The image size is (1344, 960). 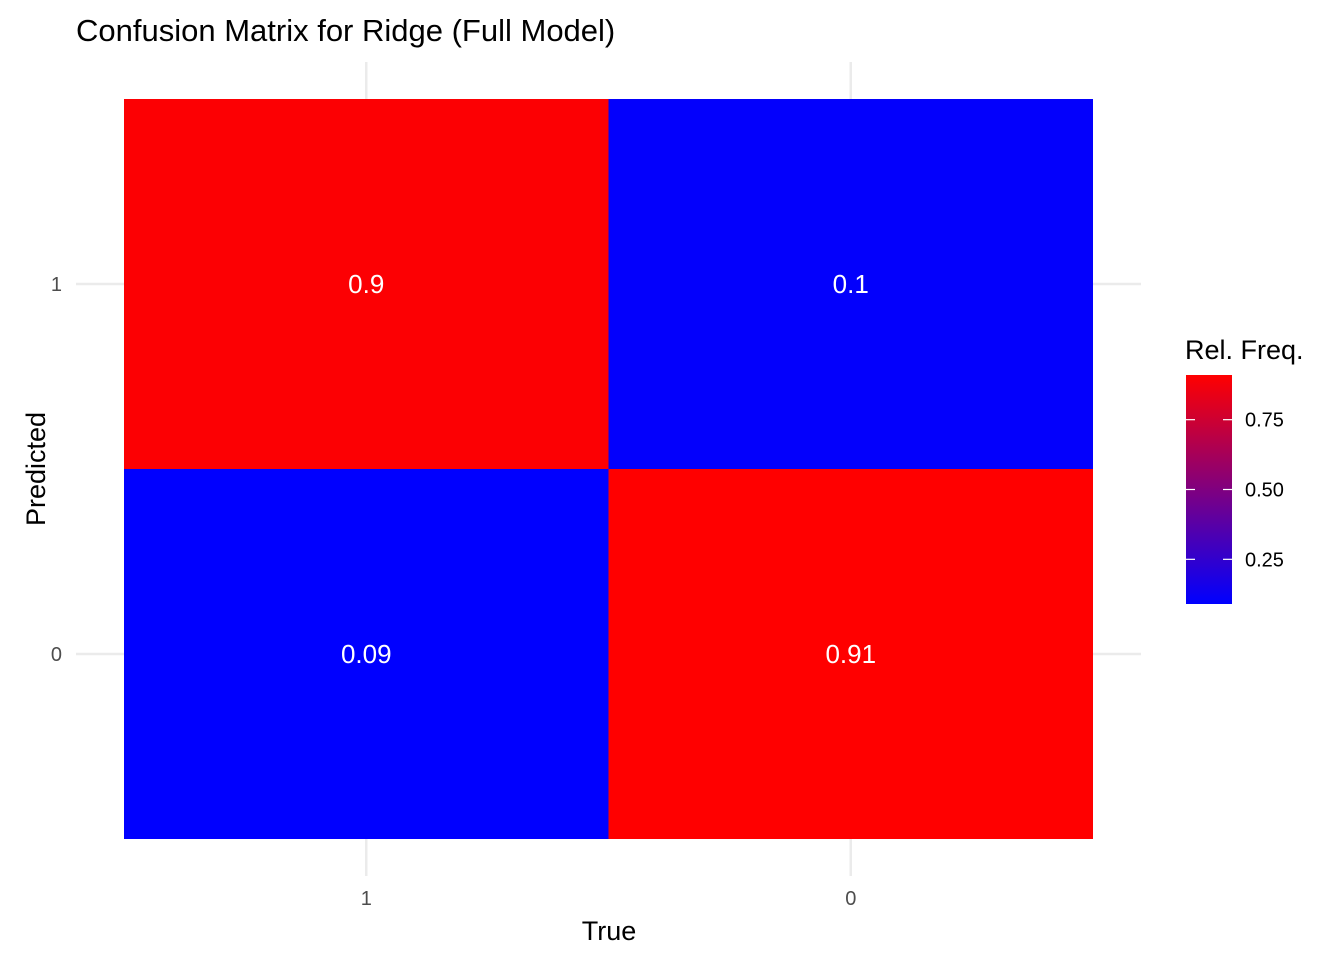 What do you see at coordinates (1244, 350) in the screenshot?
I see `legend-title: Rel. Freq.` at bounding box center [1244, 350].